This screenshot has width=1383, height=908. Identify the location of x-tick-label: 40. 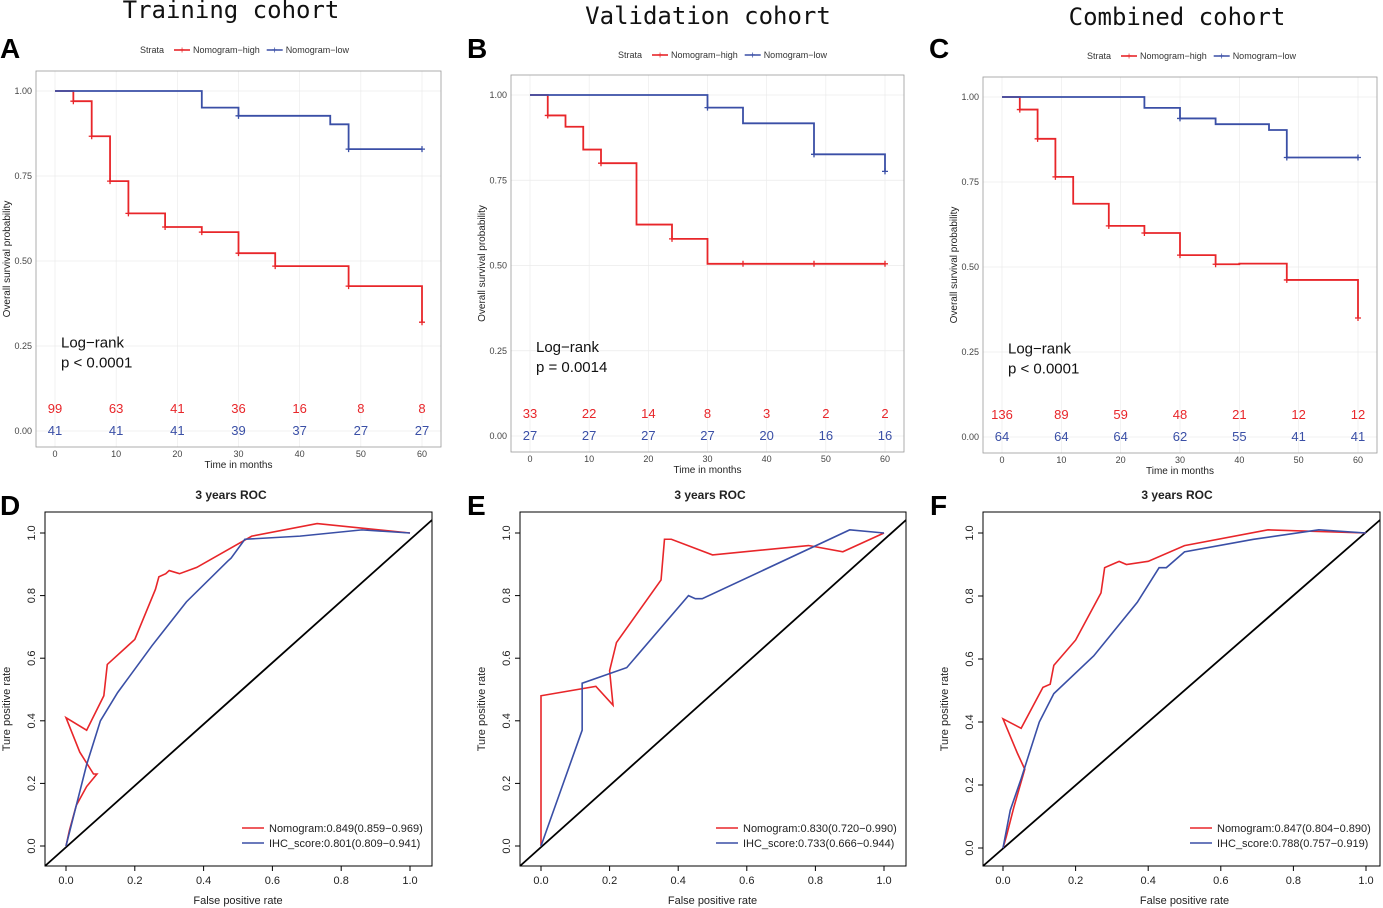
(300, 454).